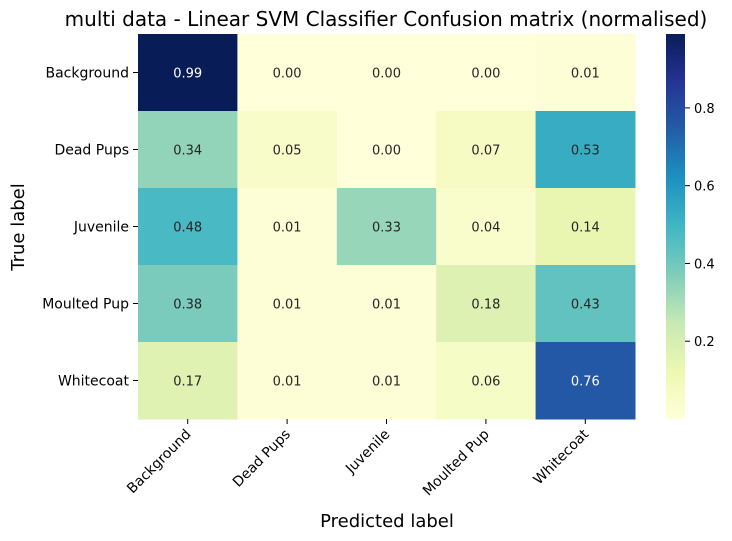 The width and height of the screenshot is (732, 541). I want to click on colorbar-tick-label: 0.2, so click(704, 342).